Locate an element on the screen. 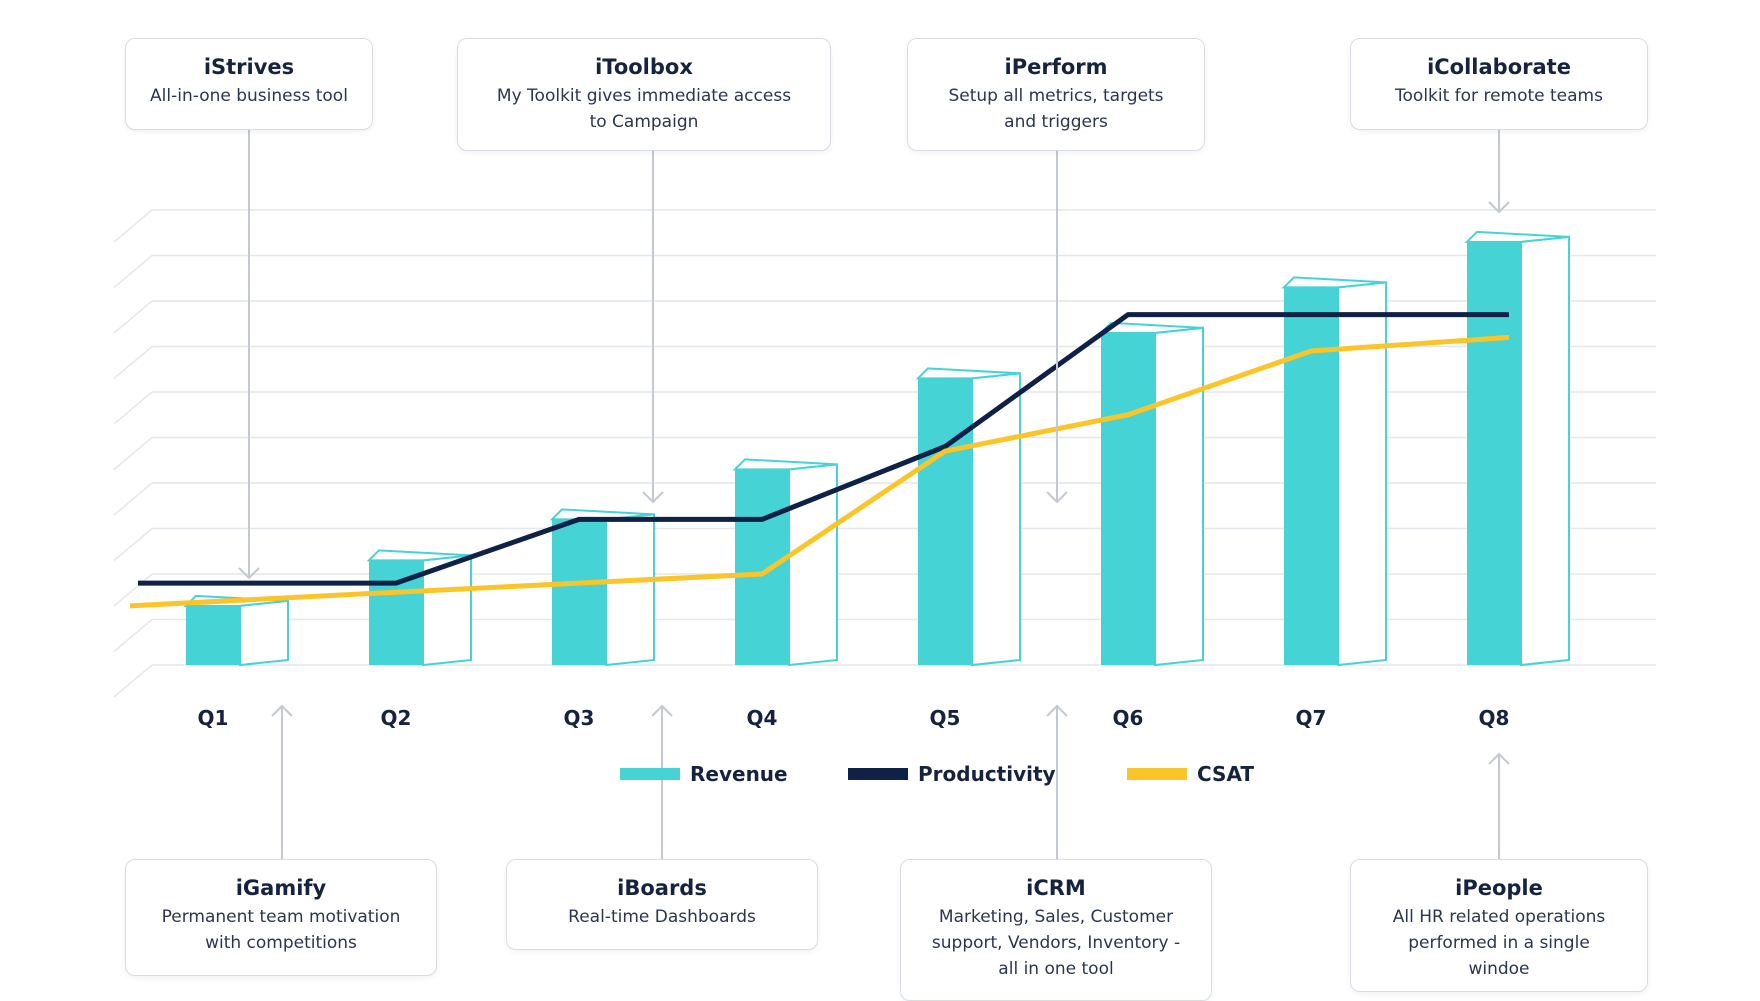 This screenshot has width=1760, height=1001. x-tick-label: Q4 is located at coordinates (762, 718).